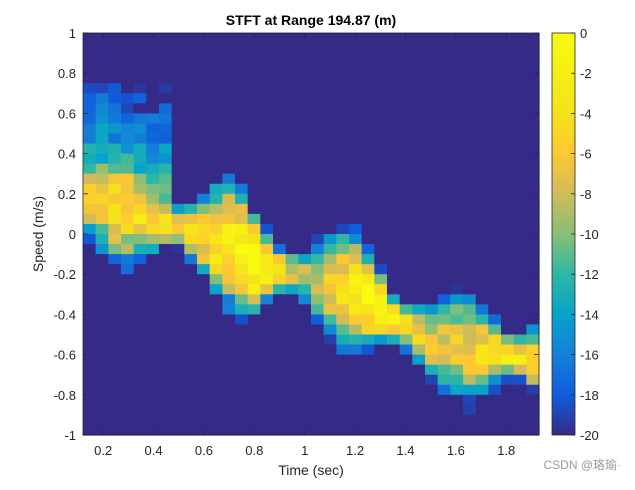 The image size is (635, 490). Describe the element at coordinates (67, 113) in the screenshot. I see `y-tick-label: 0.6` at that location.